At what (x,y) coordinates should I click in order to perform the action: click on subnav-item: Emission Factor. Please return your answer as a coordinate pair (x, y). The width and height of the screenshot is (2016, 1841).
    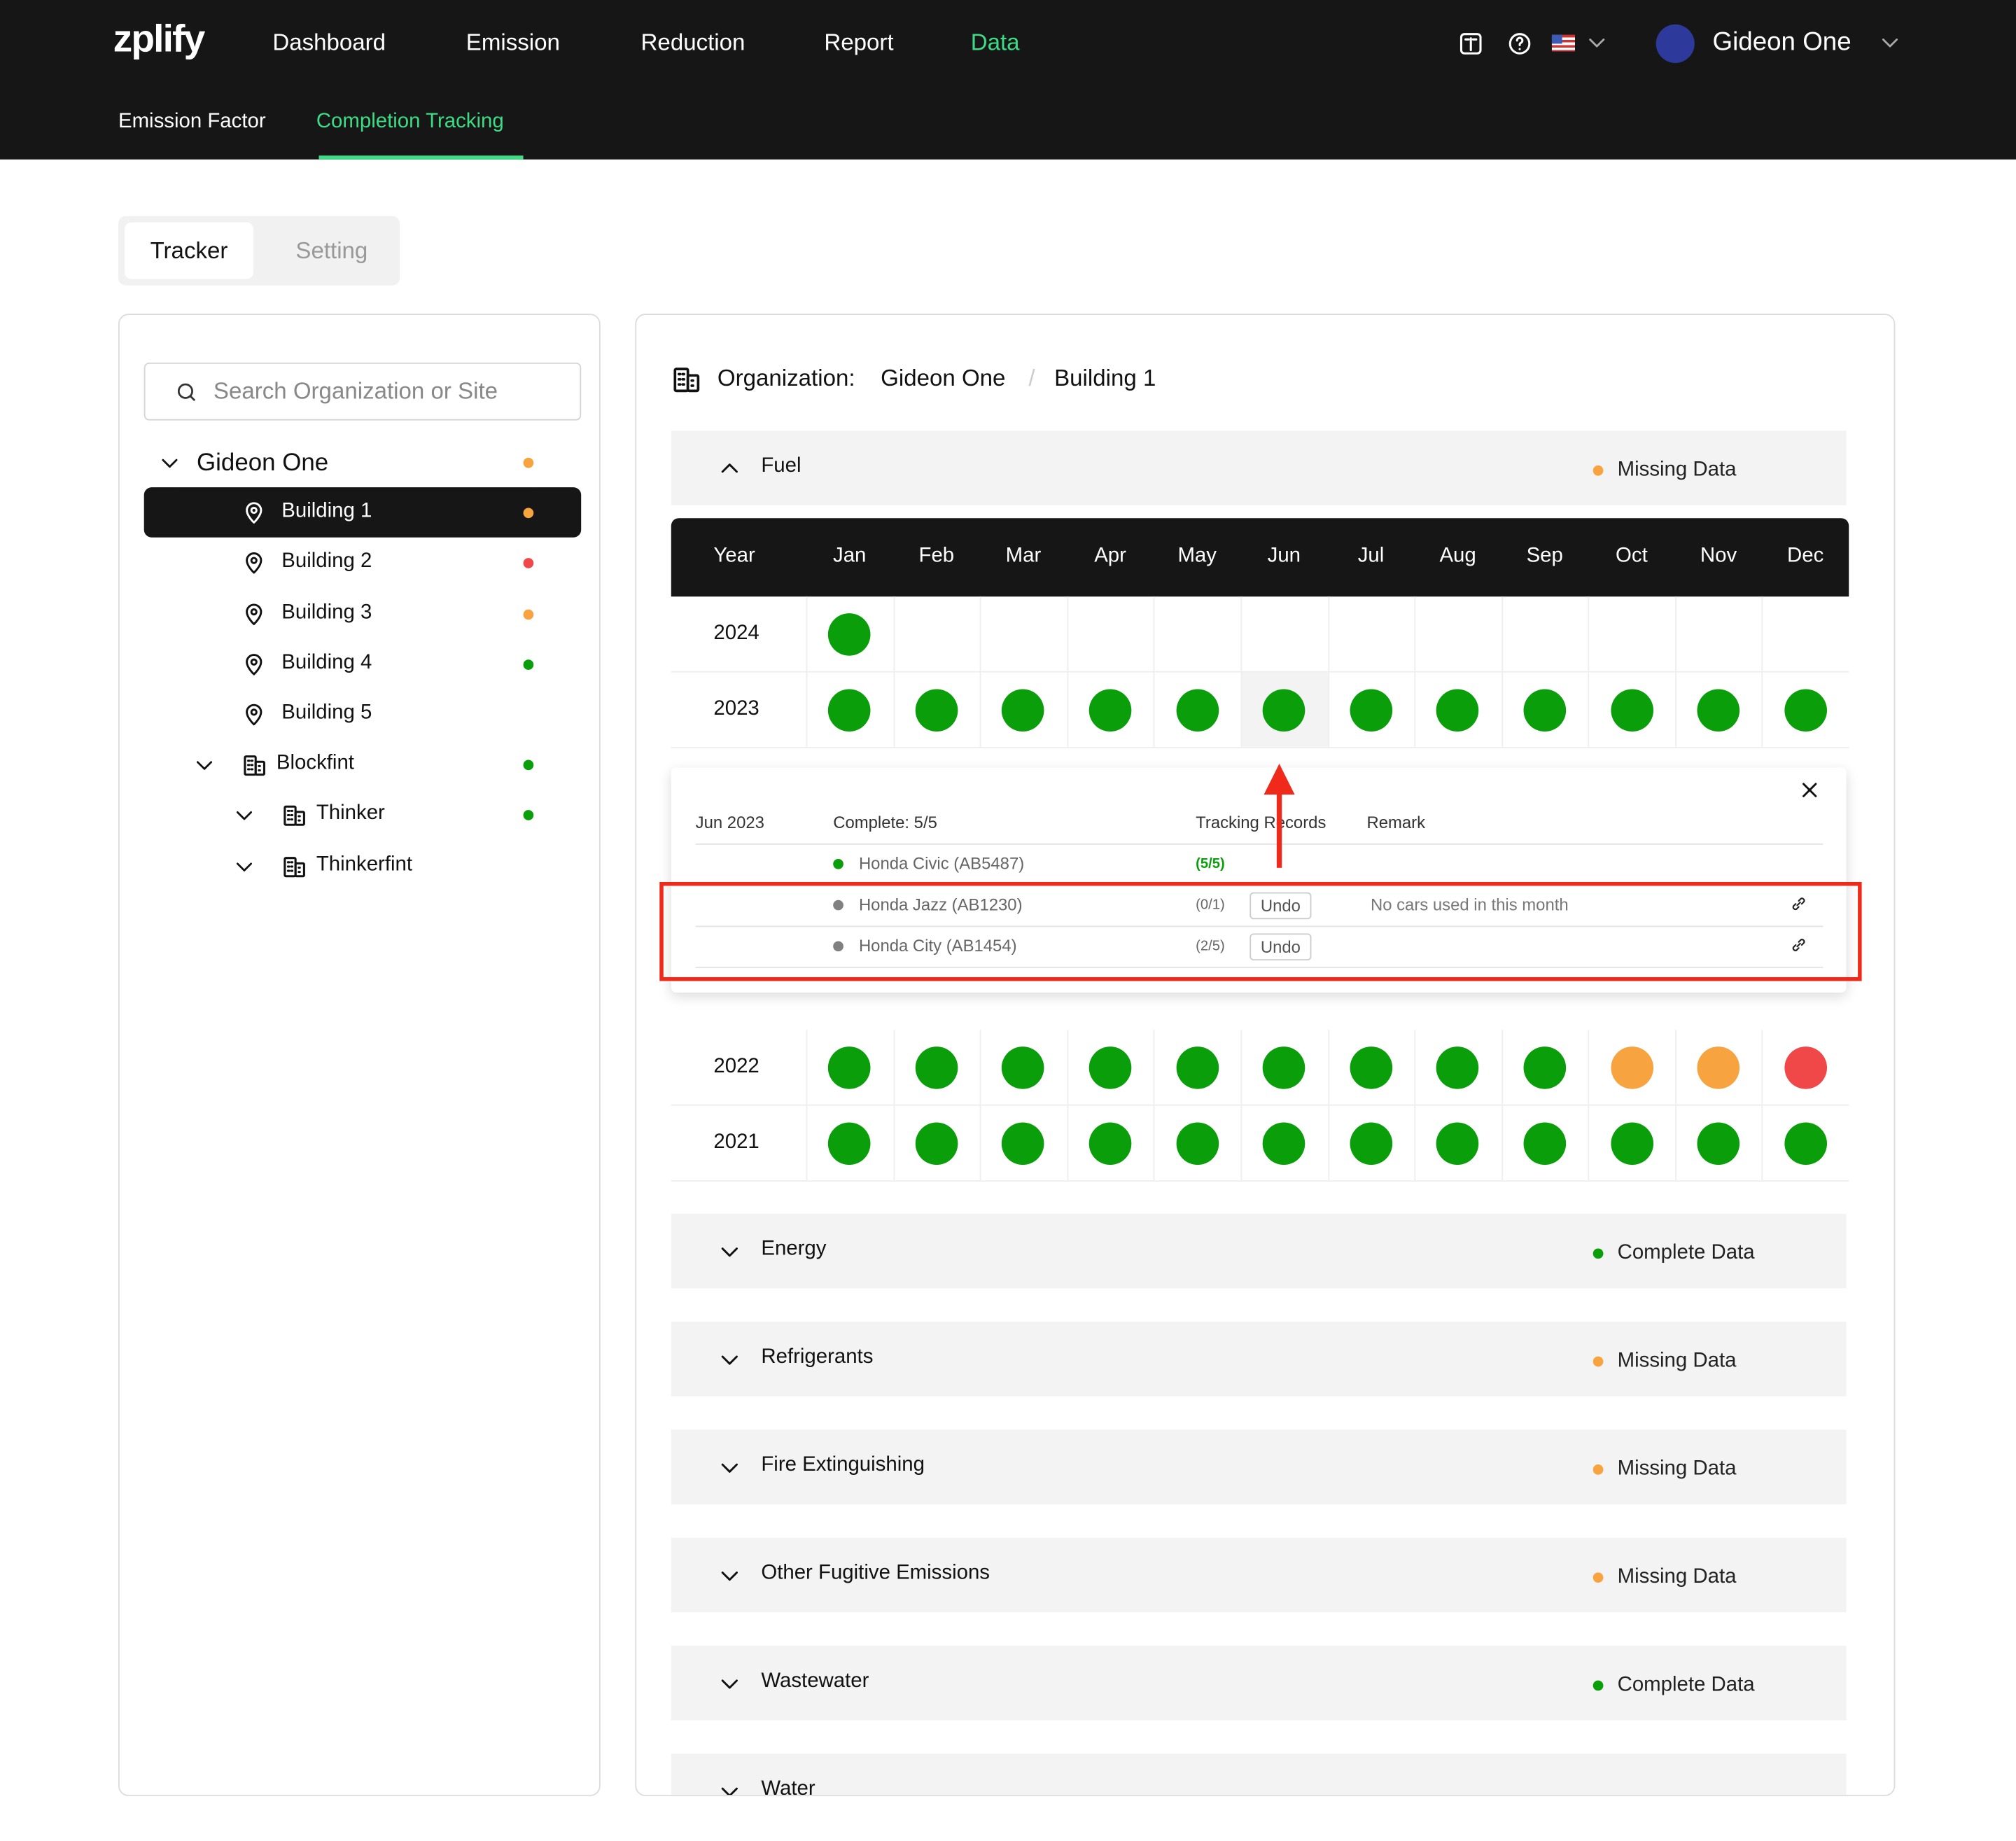
    Looking at the image, I should click on (192, 121).